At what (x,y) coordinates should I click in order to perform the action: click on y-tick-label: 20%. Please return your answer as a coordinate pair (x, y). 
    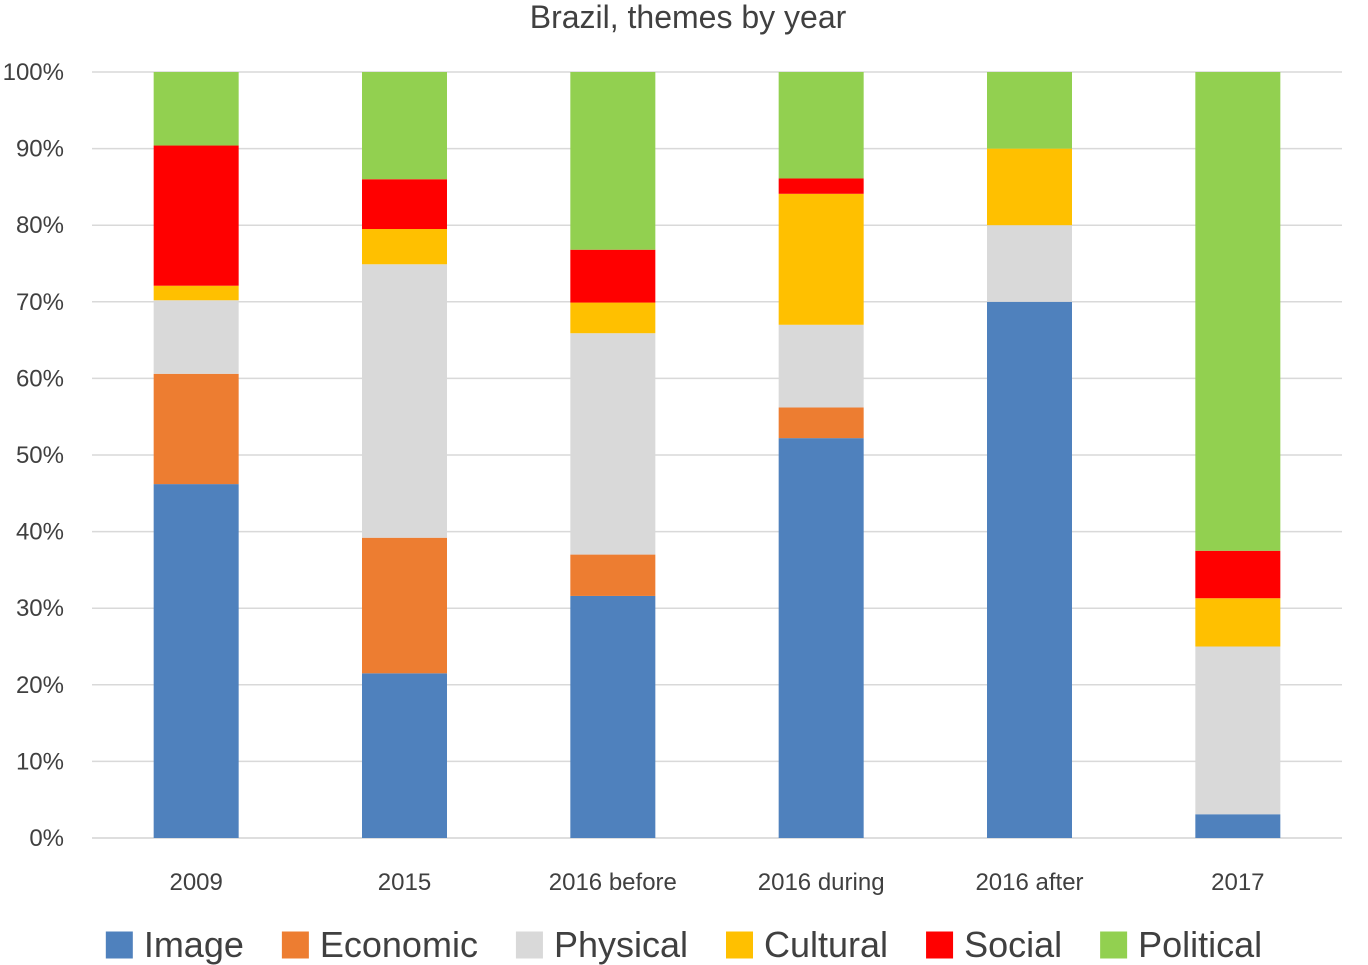
    Looking at the image, I should click on (40, 685).